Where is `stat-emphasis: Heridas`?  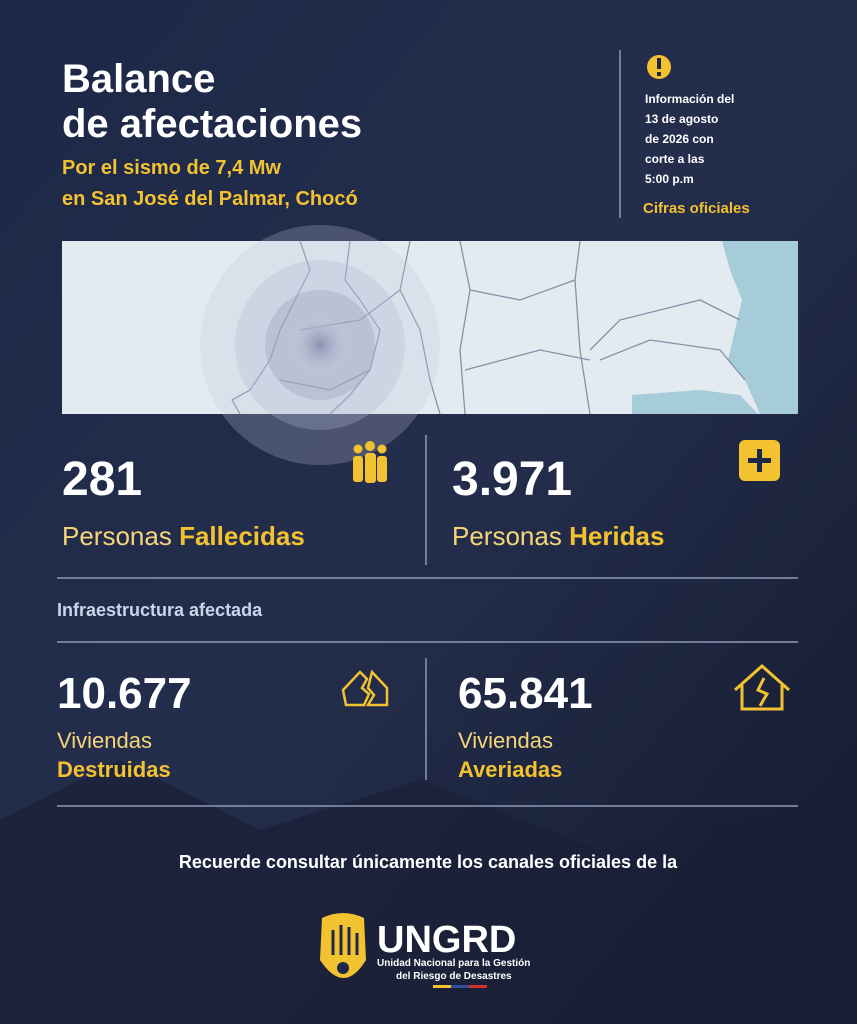 stat-emphasis: Heridas is located at coordinates (616, 536).